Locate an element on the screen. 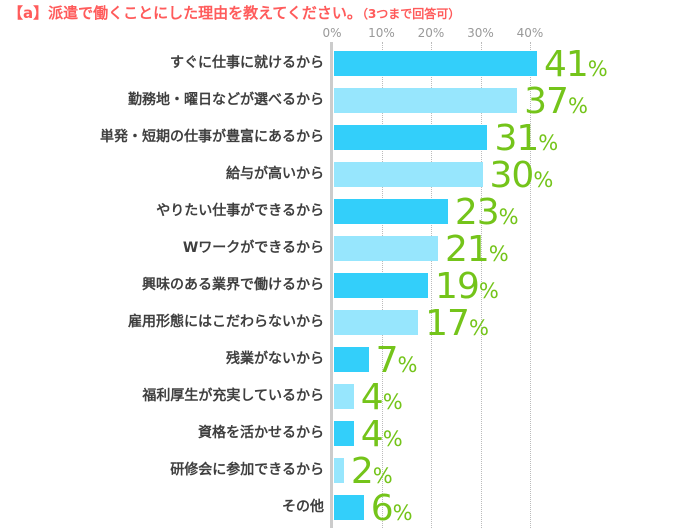  category-label: 資格を活かせるから is located at coordinates (261, 433).